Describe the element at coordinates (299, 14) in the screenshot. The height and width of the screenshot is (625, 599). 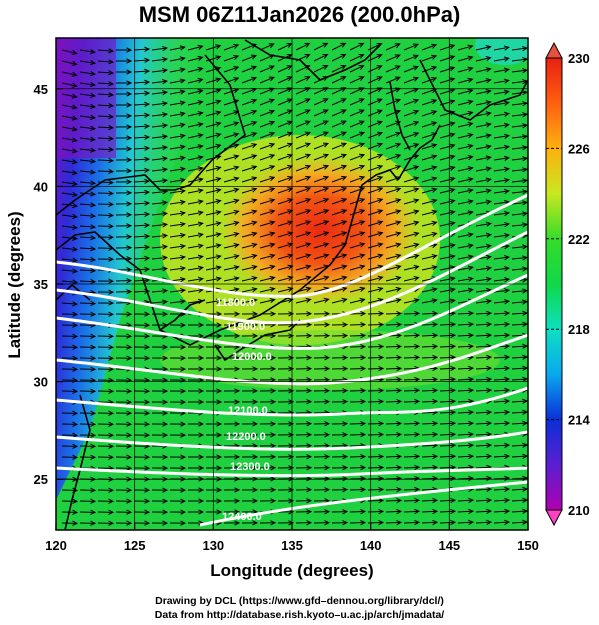
I see `chart-title: MSM 06Z11Jan2026 (200.0hPa)` at that location.